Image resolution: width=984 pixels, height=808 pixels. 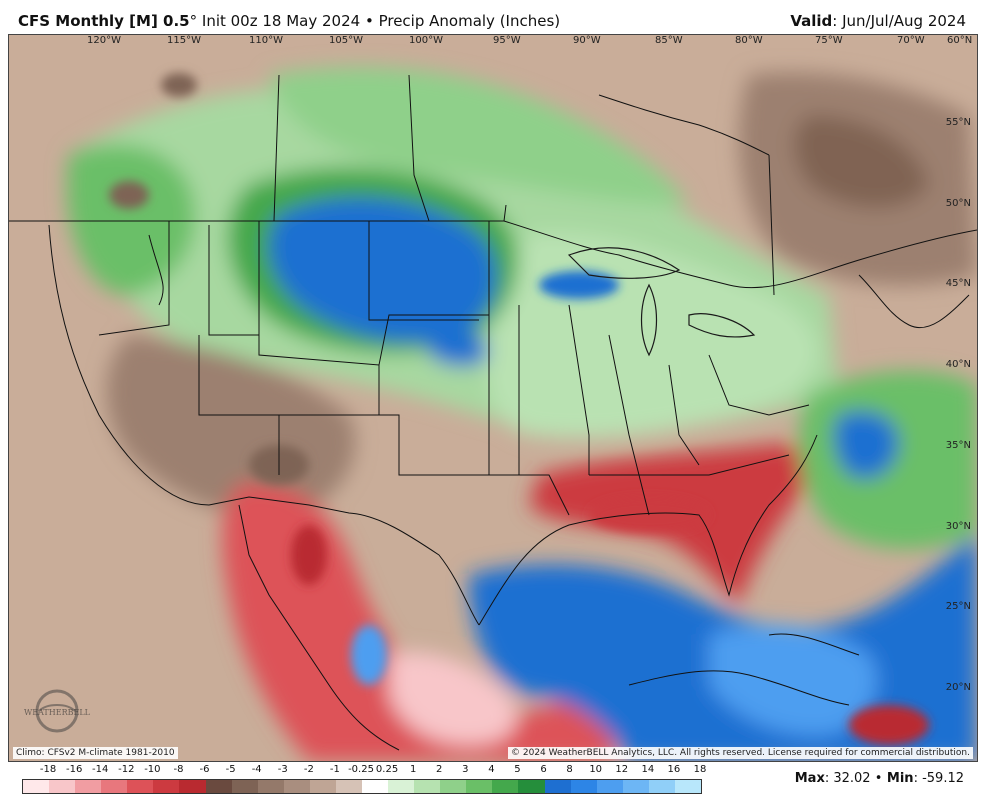 I want to click on lat-label-top: 60°N, so click(x=960, y=40).